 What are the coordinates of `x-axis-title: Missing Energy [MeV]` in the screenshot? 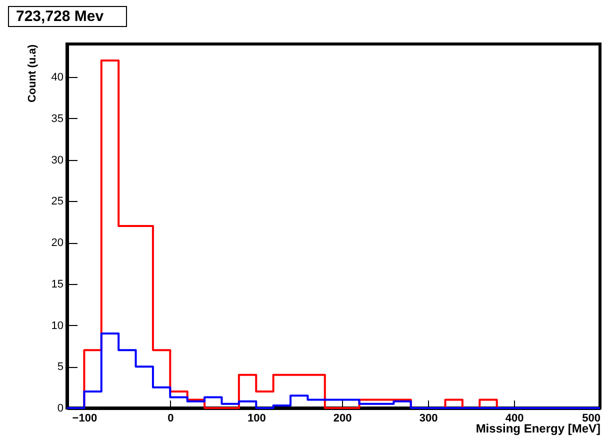 It's located at (538, 429).